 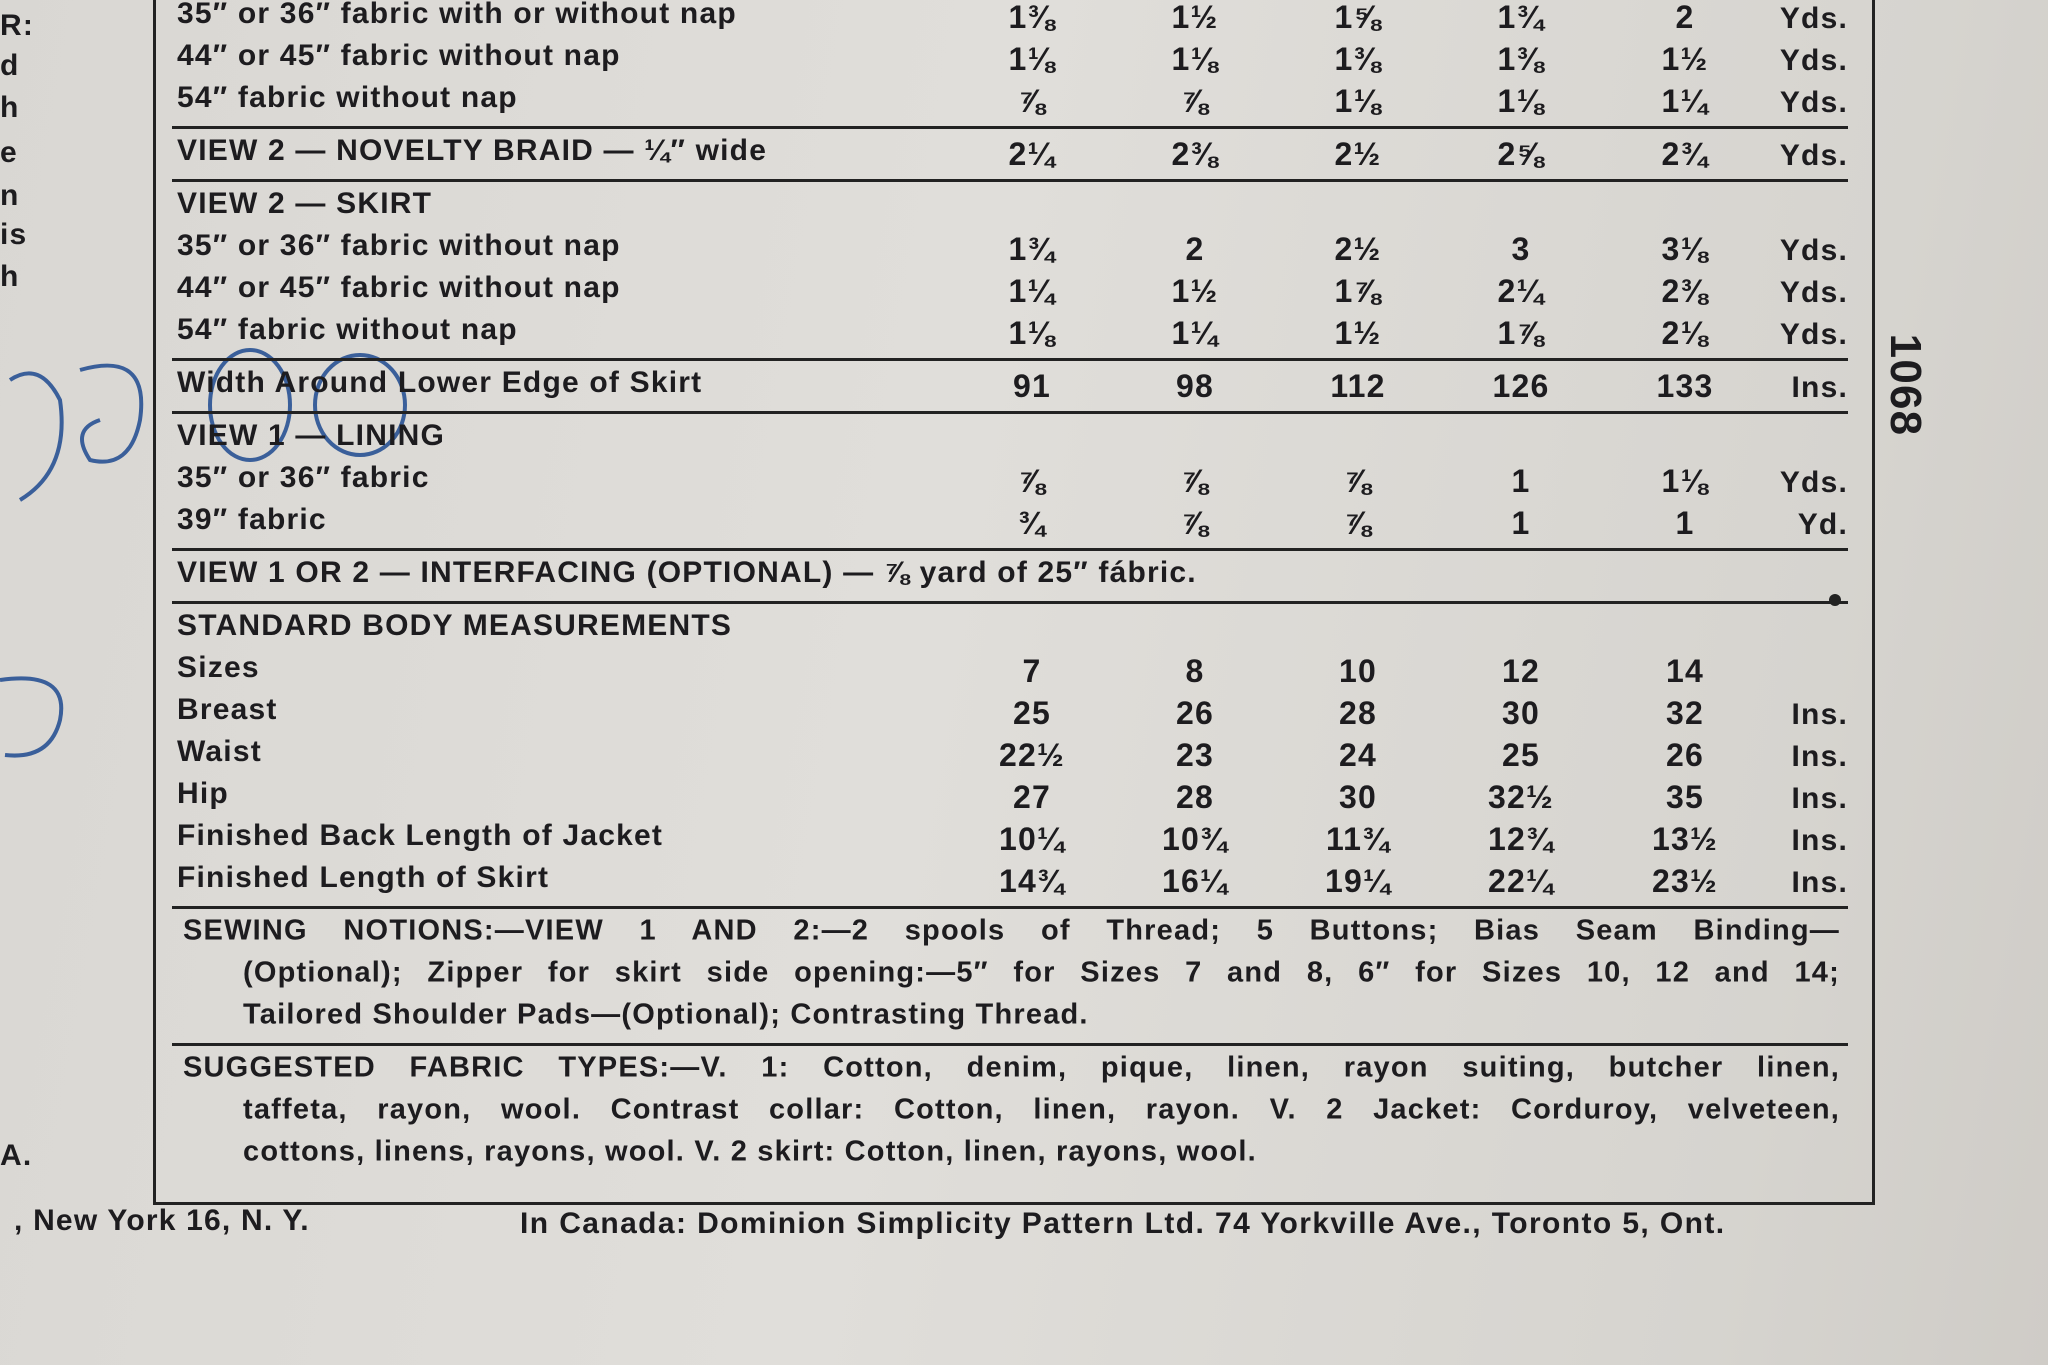 I want to click on row-label: Width Around Lower Edge of Skirt, so click(x=440, y=382).